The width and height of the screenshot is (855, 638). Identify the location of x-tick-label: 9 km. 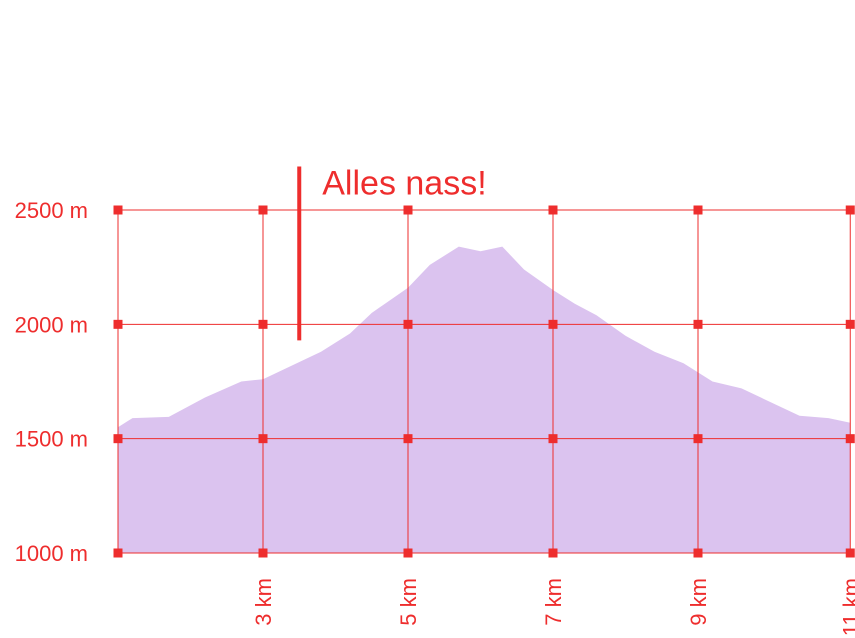
(698, 602).